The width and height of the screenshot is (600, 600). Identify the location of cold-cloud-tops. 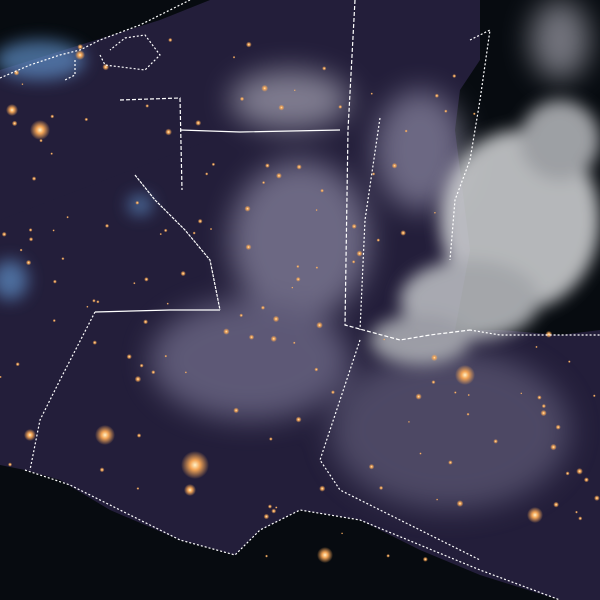
(76, 170).